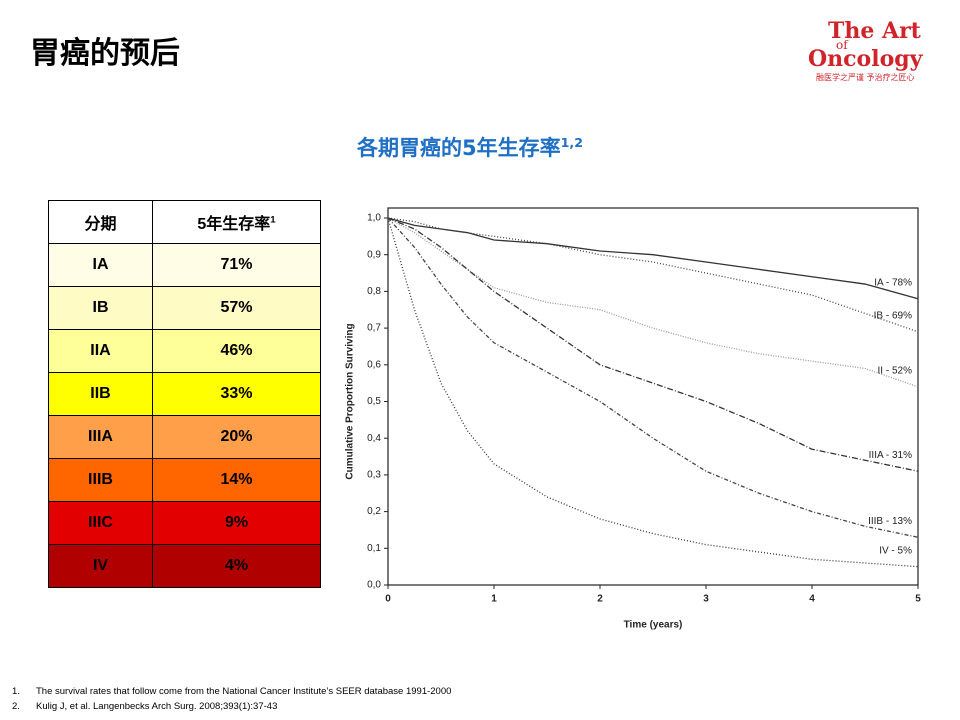 This screenshot has width=960, height=720. What do you see at coordinates (865, 59) in the screenshot?
I see `logo-line: Oncology` at bounding box center [865, 59].